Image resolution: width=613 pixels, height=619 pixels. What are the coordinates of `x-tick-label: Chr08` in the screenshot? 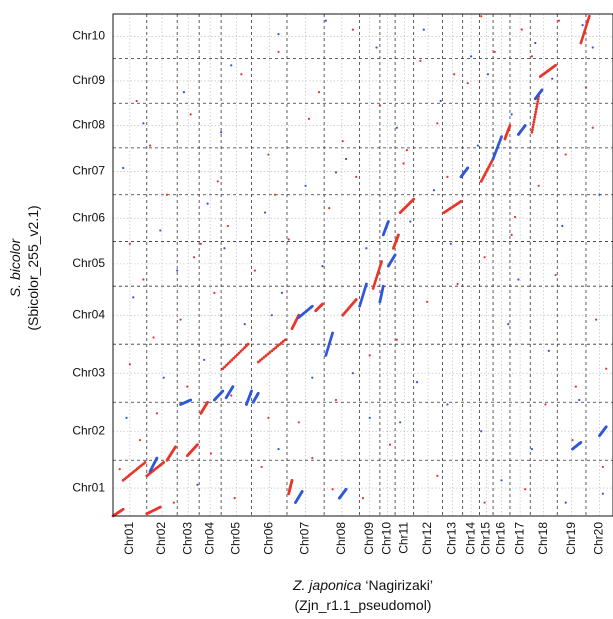 It's located at (341, 538).